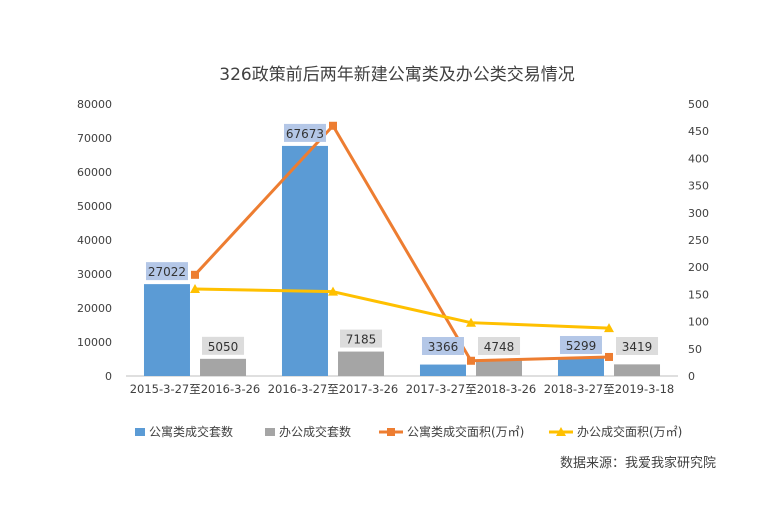 This screenshot has height=507, width=764. What do you see at coordinates (691, 376) in the screenshot?
I see `y-right-tick-label: 0` at bounding box center [691, 376].